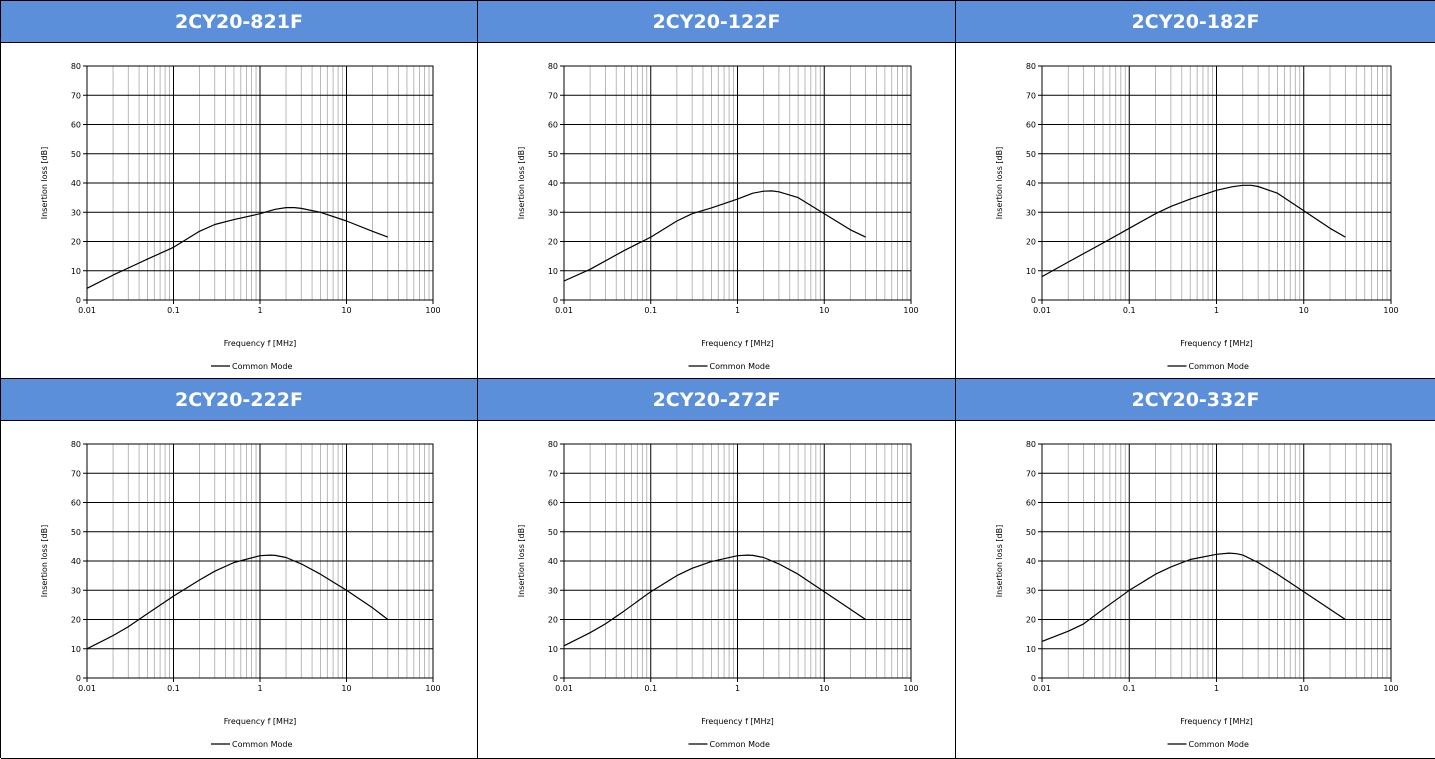 The width and height of the screenshot is (1435, 759). I want to click on chart-title: 2CY20-222F, so click(239, 400).